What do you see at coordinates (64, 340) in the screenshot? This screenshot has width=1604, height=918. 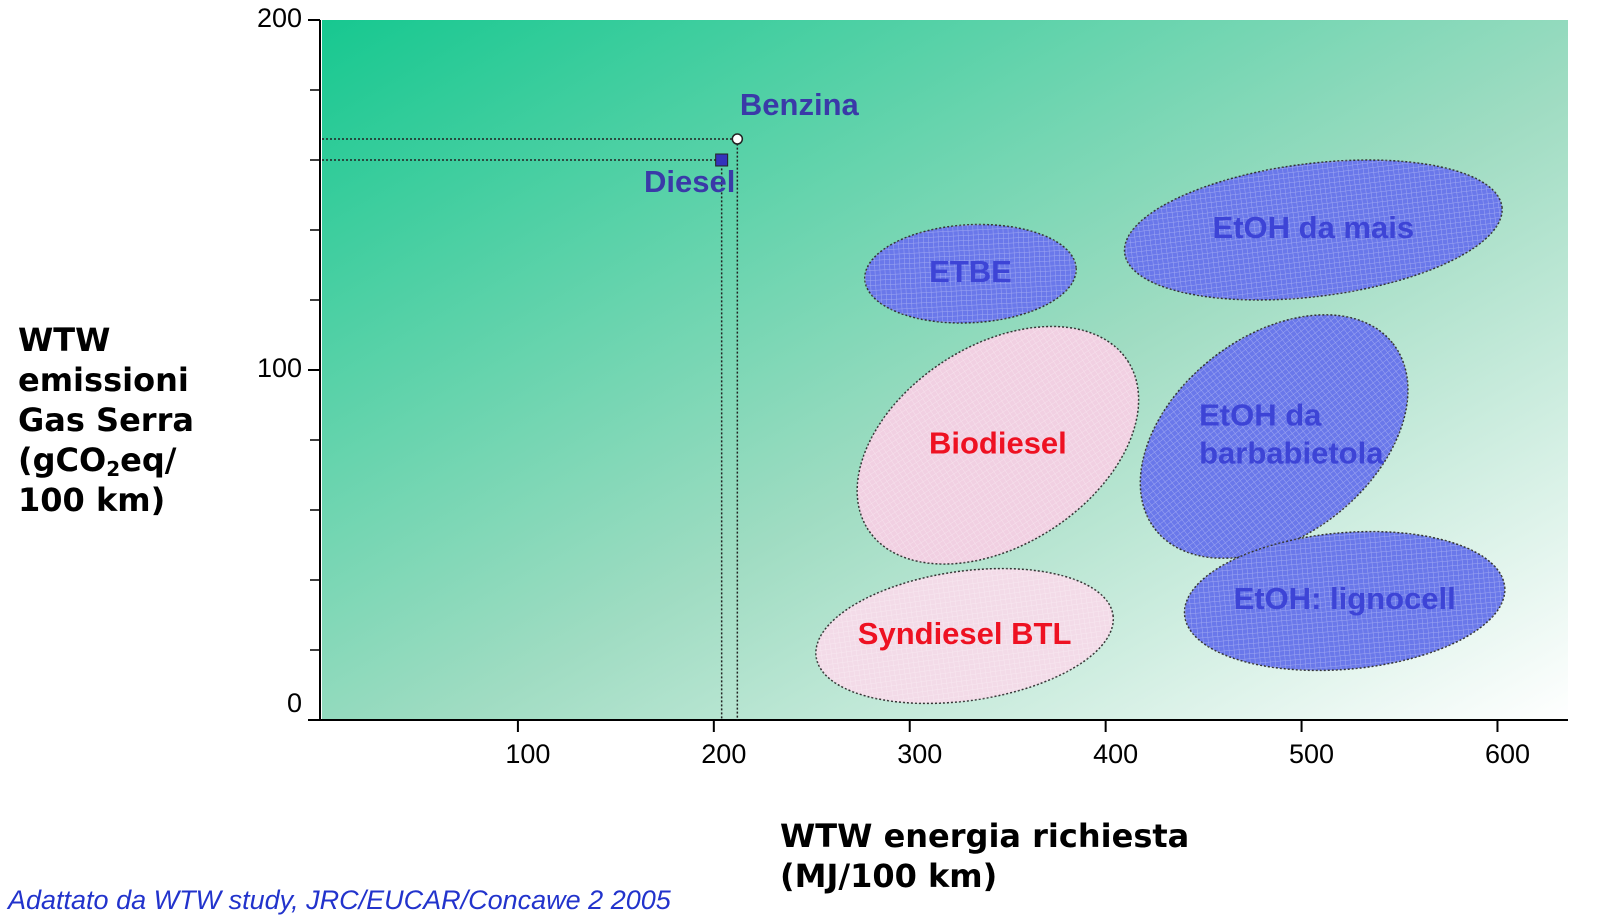 I see `y-axis-label: WTW` at bounding box center [64, 340].